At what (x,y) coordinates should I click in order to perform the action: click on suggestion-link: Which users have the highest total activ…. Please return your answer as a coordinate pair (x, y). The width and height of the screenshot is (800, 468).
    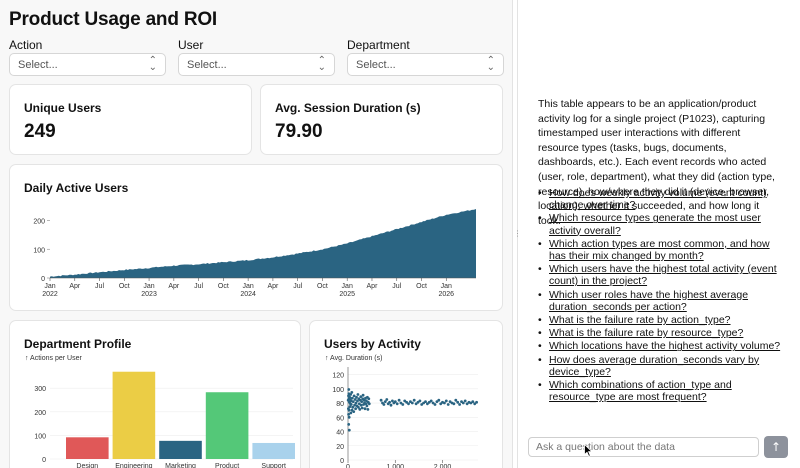
    Looking at the image, I should click on (663, 275).